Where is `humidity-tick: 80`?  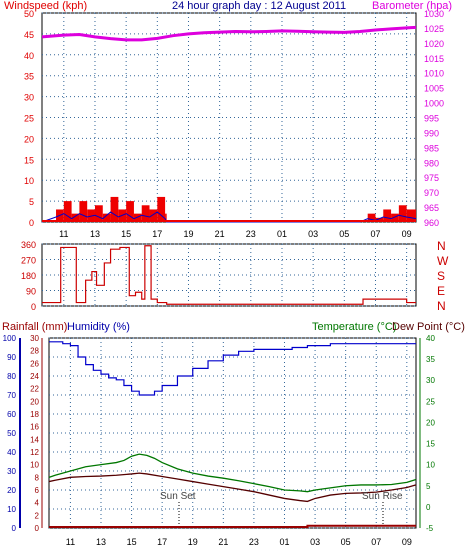
humidity-tick: 80 is located at coordinates (11, 376).